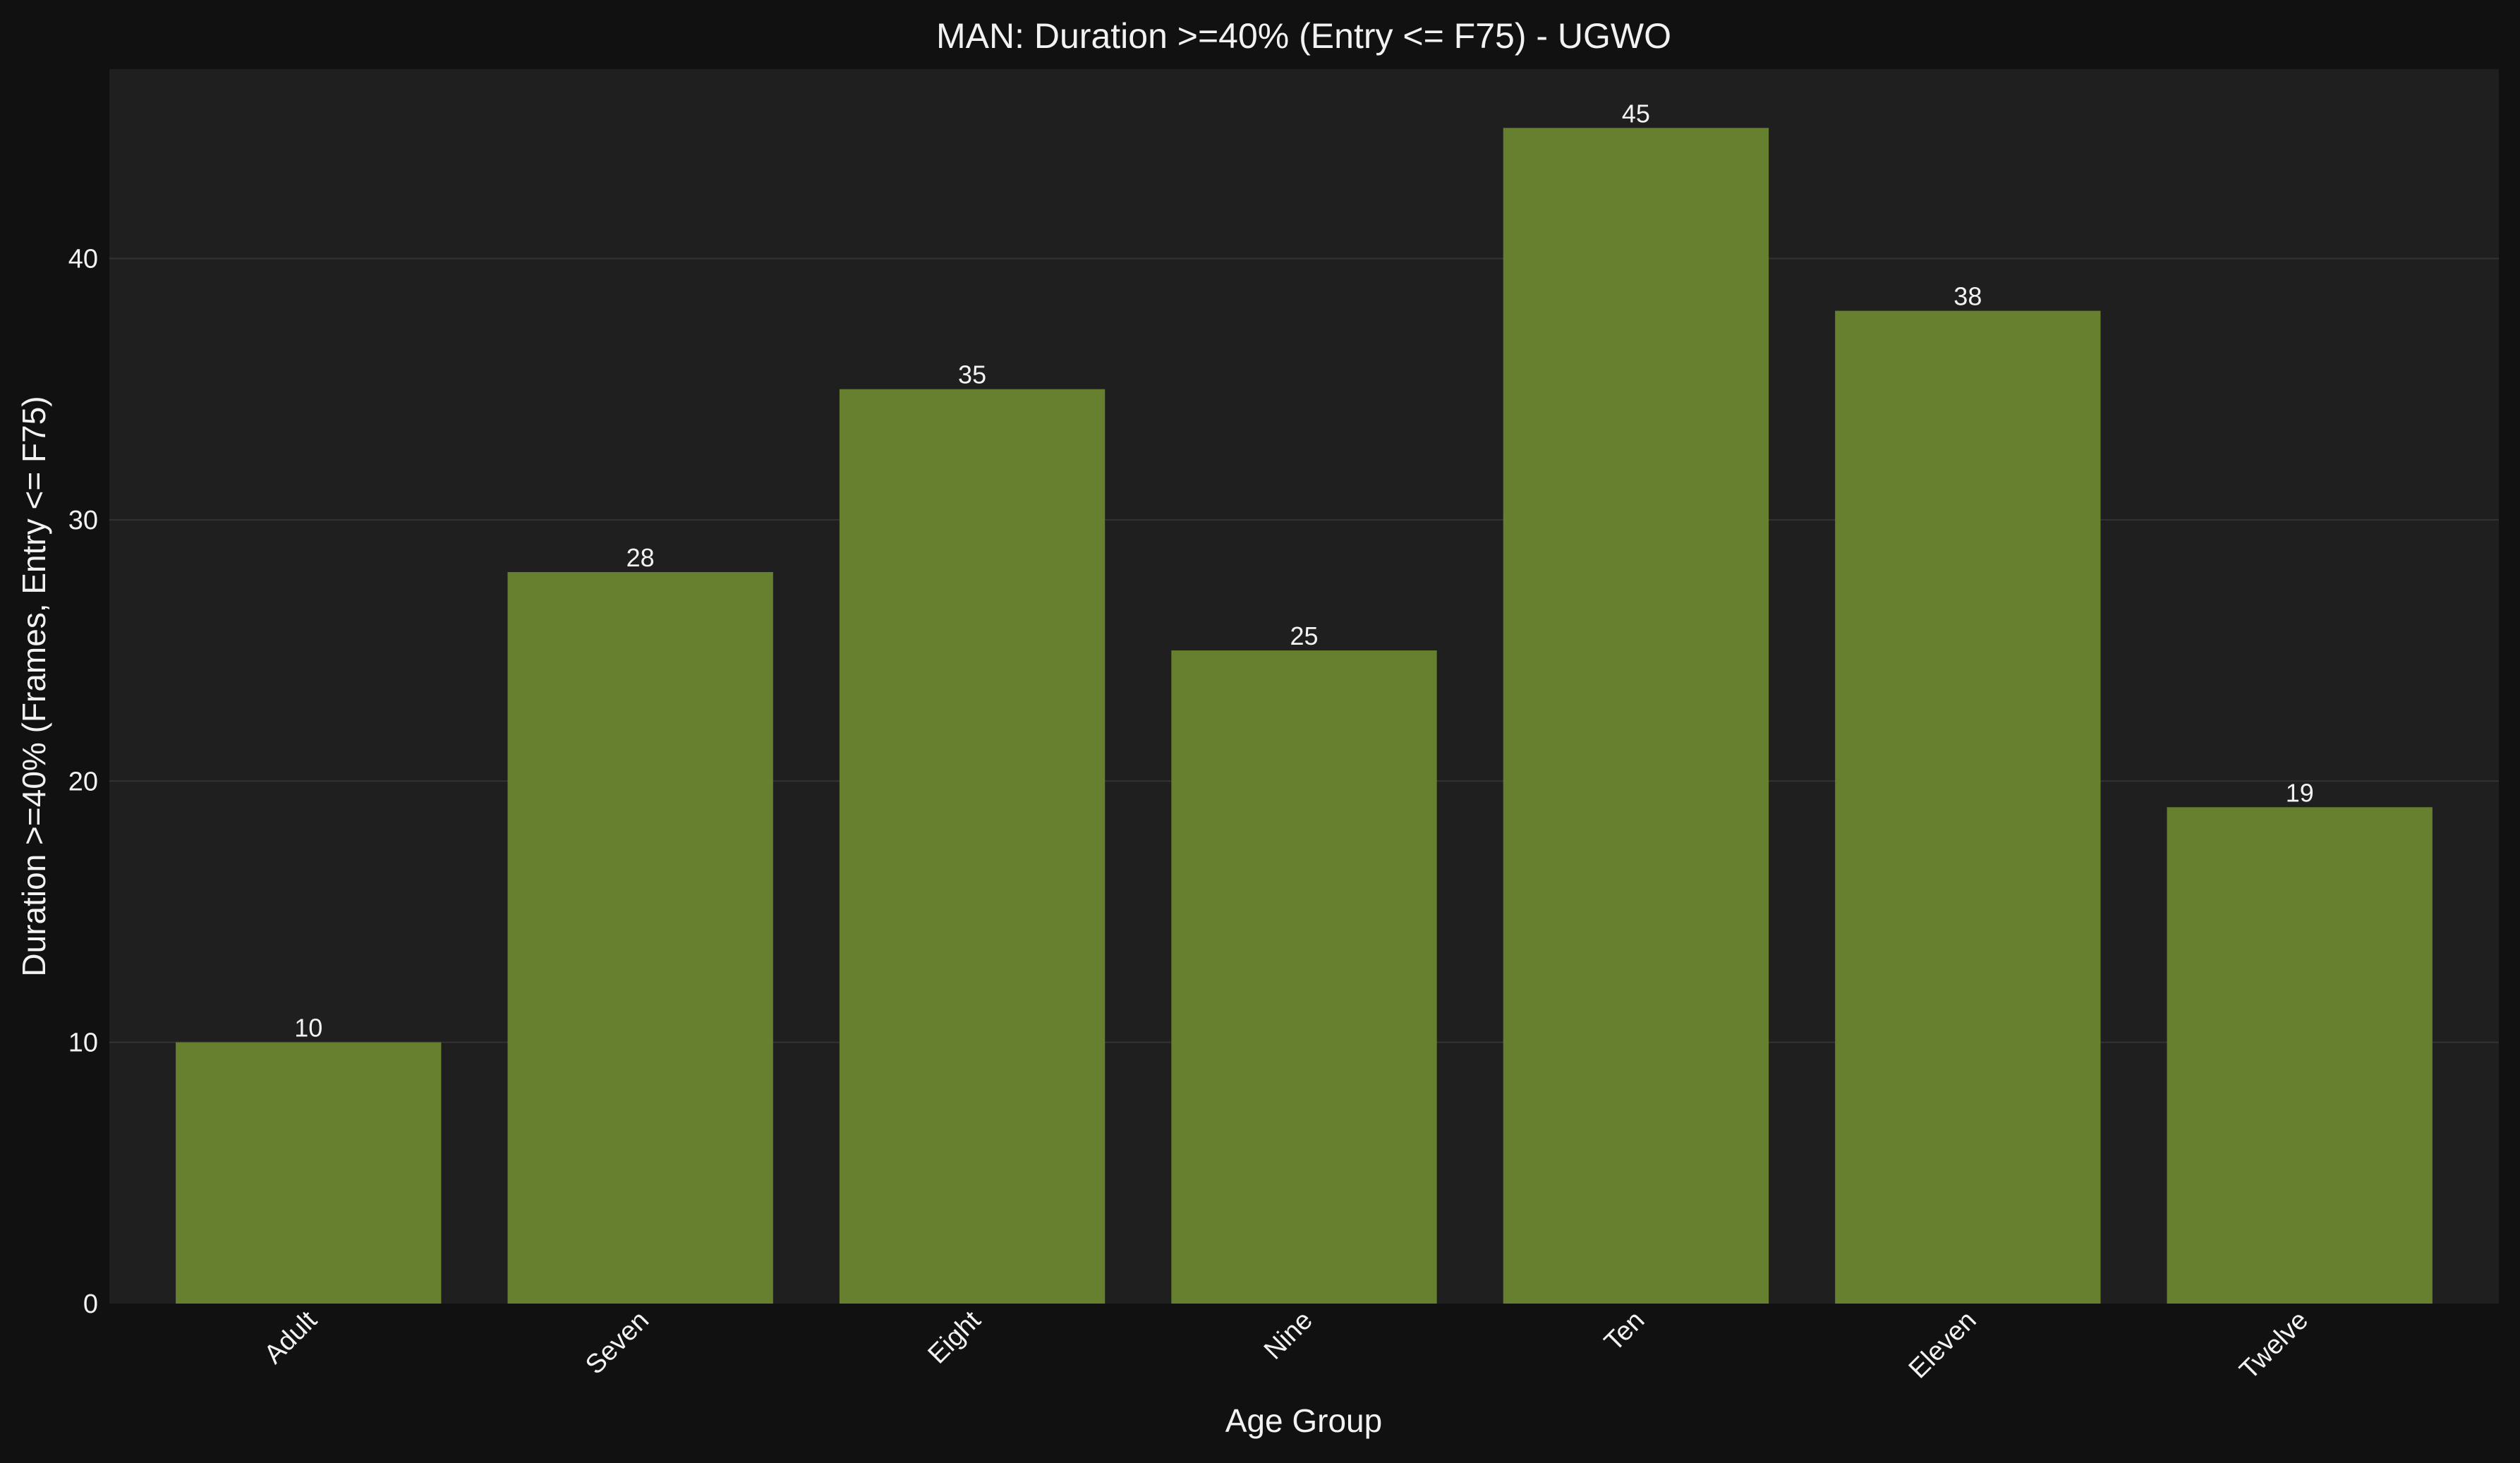 Image resolution: width=2520 pixels, height=1463 pixels. Describe the element at coordinates (1968, 807) in the screenshot. I see `bar-eleven` at that location.